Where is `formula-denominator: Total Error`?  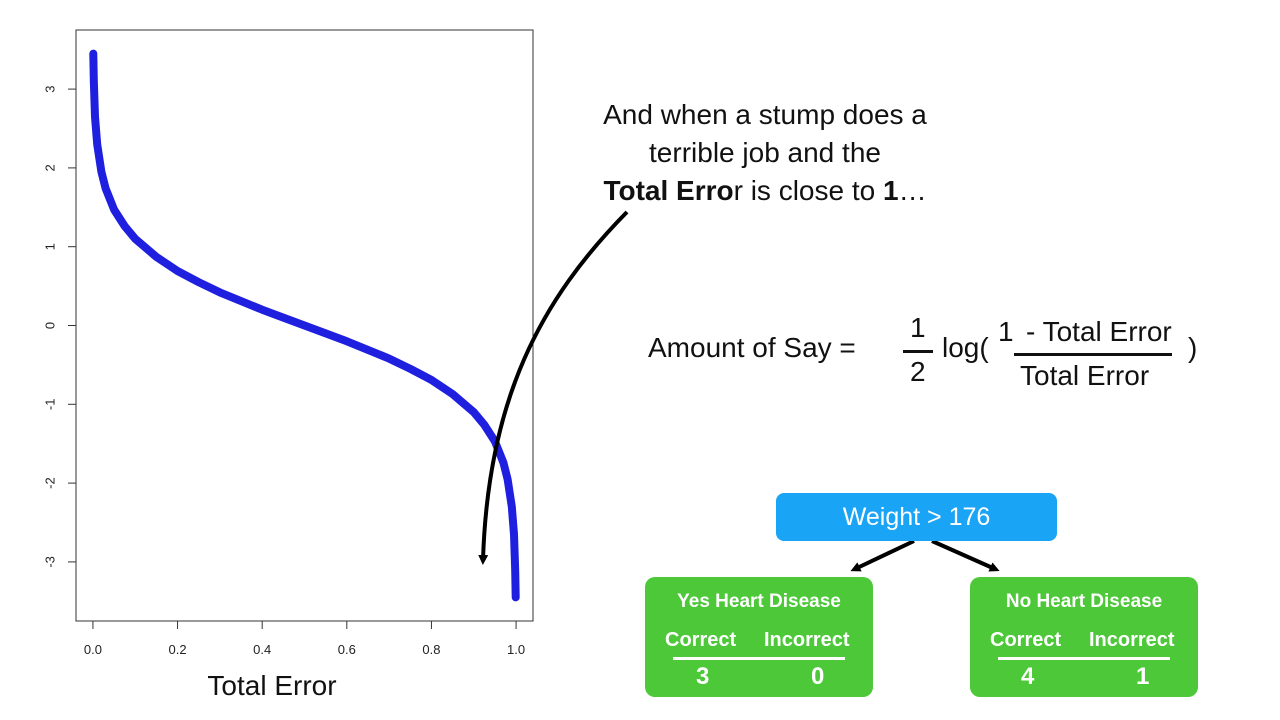
formula-denominator: Total Error is located at coordinates (1085, 375).